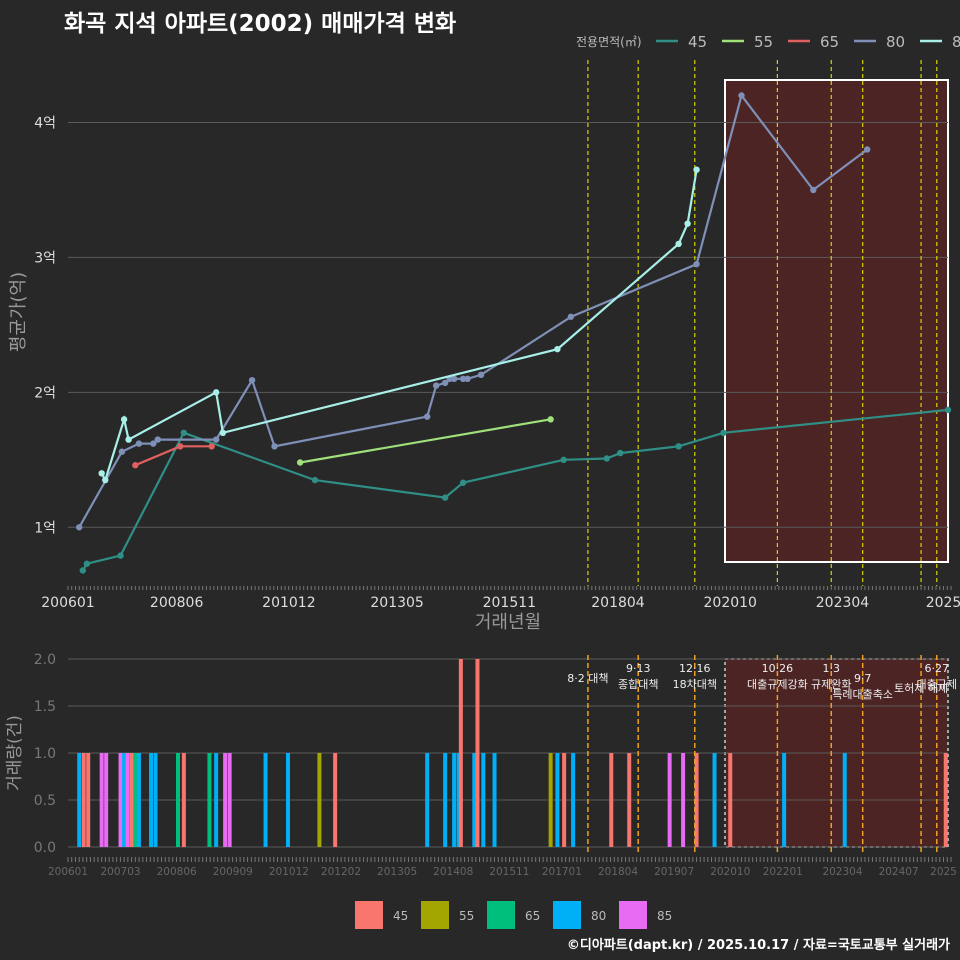  Describe the element at coordinates (532, 916) in the screenshot. I see `bottom-legend-label-65: 65` at that location.